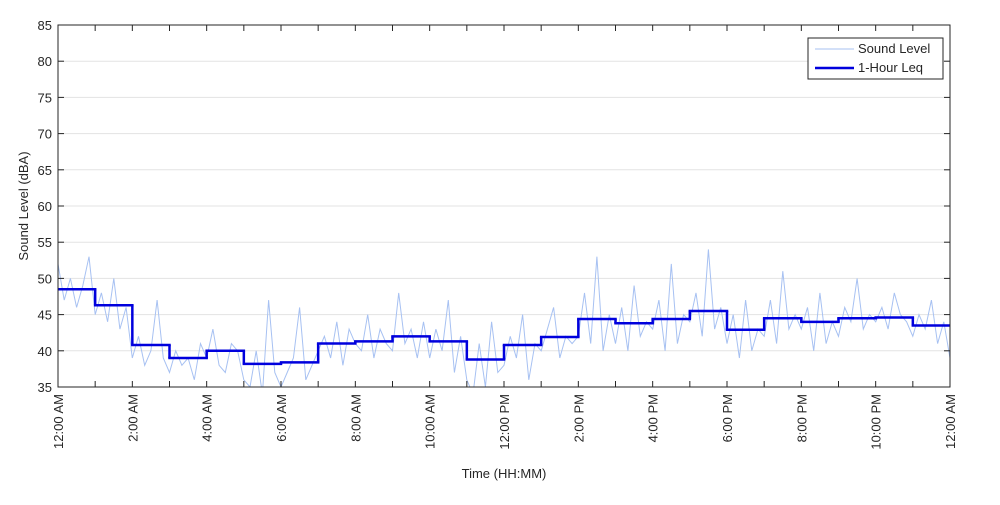  What do you see at coordinates (45, 315) in the screenshot?
I see `y-tick-label: 45` at bounding box center [45, 315].